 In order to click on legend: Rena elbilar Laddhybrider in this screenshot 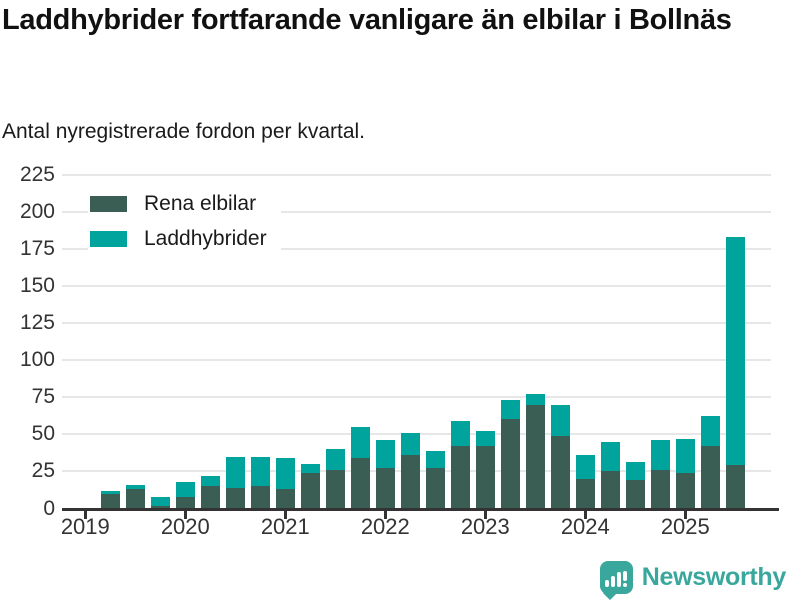, I will do `click(184, 225)`.